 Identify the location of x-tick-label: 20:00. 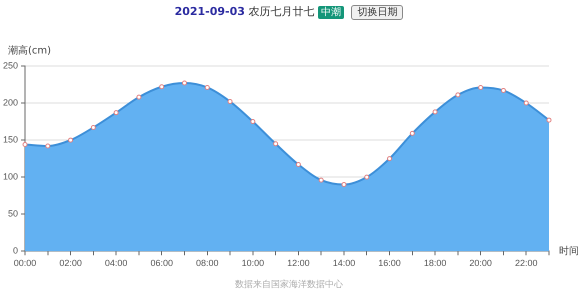
(480, 263).